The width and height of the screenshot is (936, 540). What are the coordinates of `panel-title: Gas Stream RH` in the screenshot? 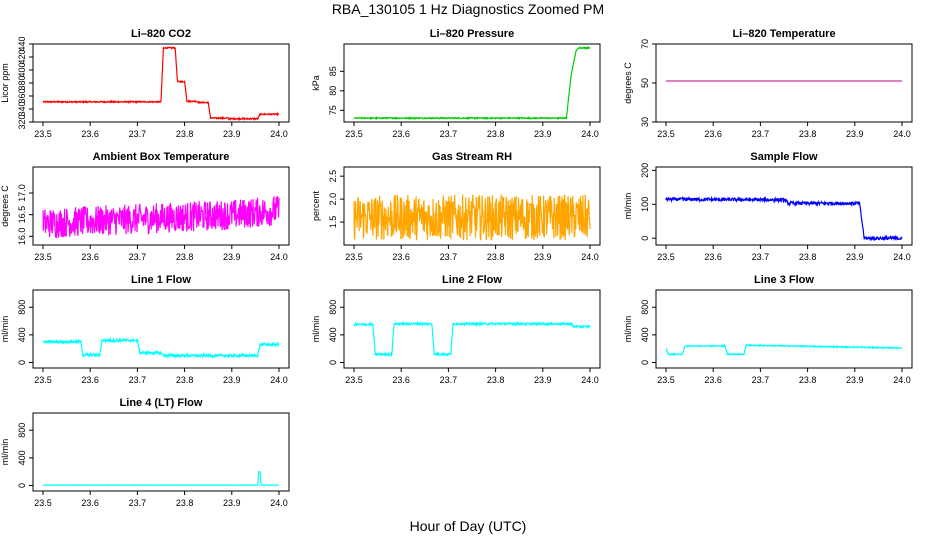 It's located at (472, 157).